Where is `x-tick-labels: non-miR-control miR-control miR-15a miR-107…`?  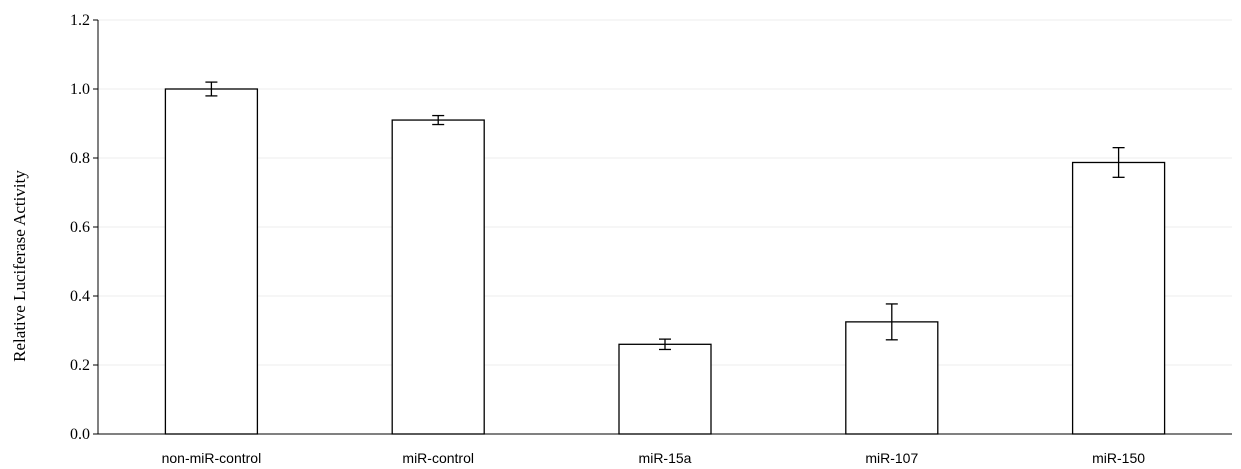
x-tick-labels: non-miR-control miR-control miR-15a miR-107… is located at coordinates (654, 458).